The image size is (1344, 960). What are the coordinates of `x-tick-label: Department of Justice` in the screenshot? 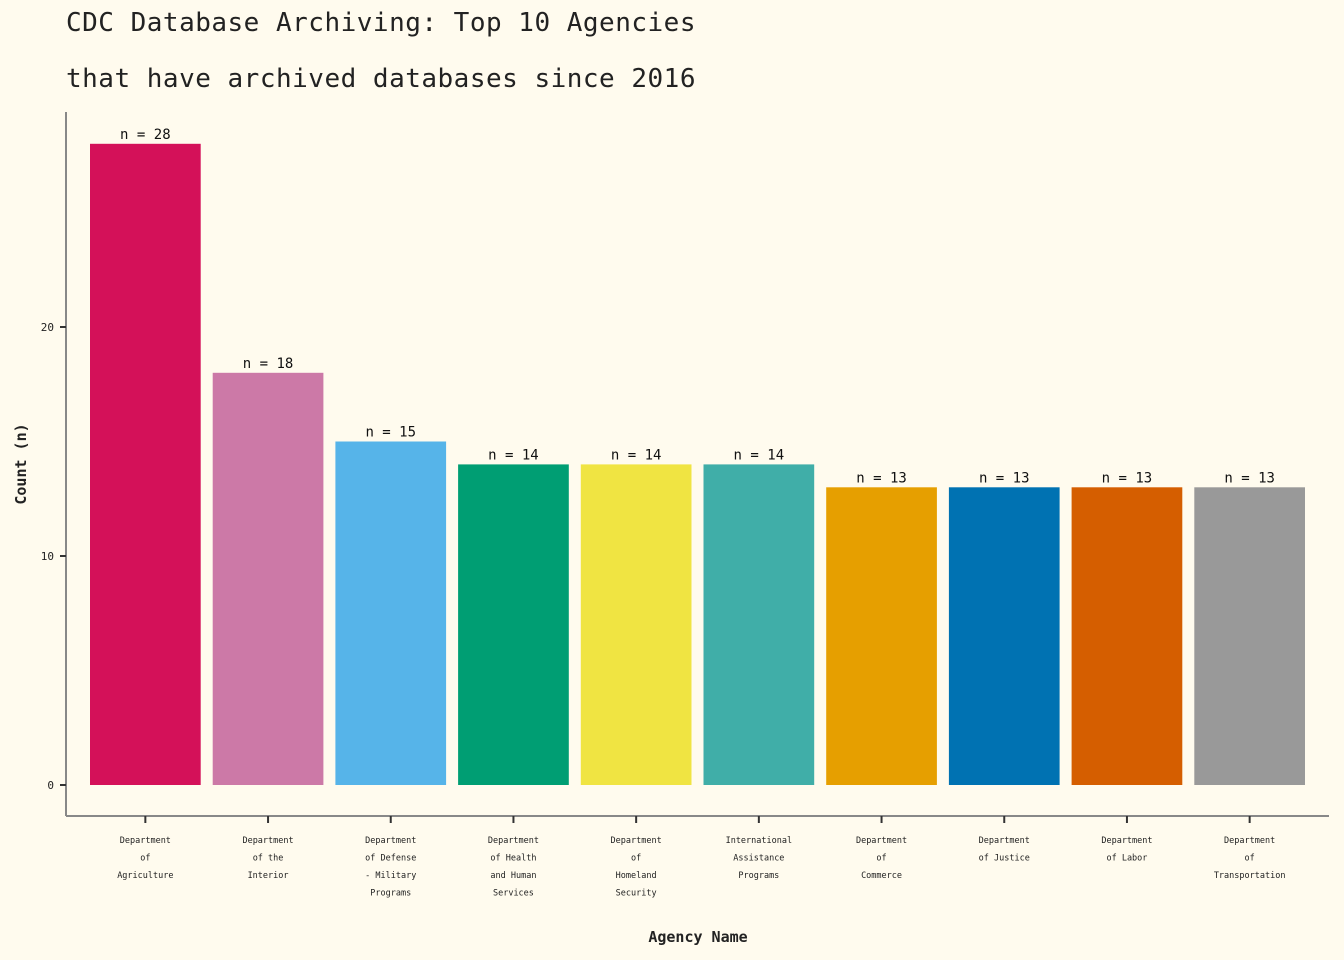 It's located at (1004, 850).